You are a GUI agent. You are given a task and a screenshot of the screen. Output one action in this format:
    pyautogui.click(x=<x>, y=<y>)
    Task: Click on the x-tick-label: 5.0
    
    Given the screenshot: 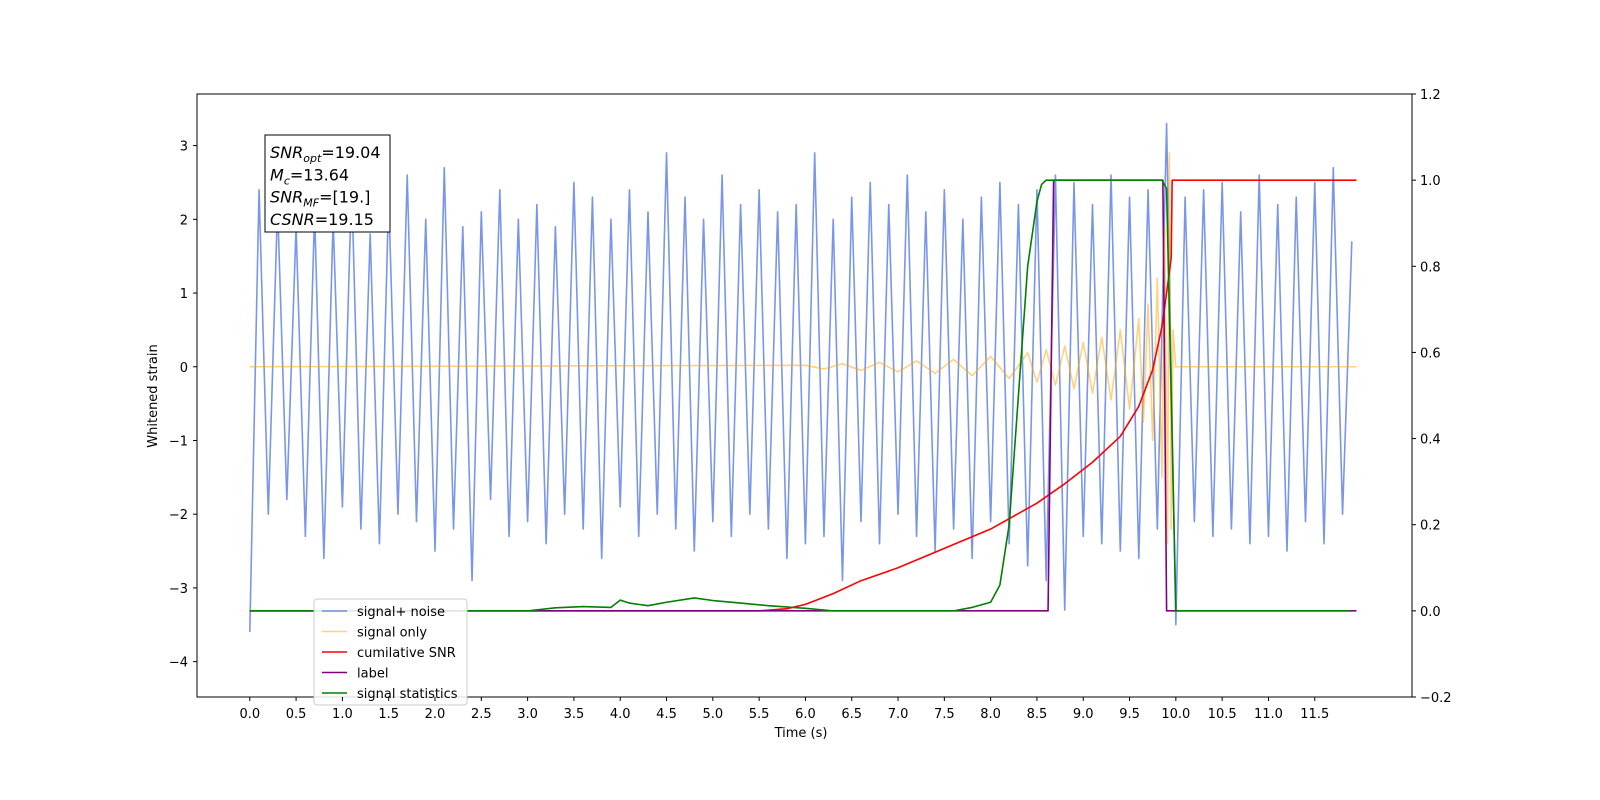 What is the action you would take?
    pyautogui.click(x=712, y=714)
    